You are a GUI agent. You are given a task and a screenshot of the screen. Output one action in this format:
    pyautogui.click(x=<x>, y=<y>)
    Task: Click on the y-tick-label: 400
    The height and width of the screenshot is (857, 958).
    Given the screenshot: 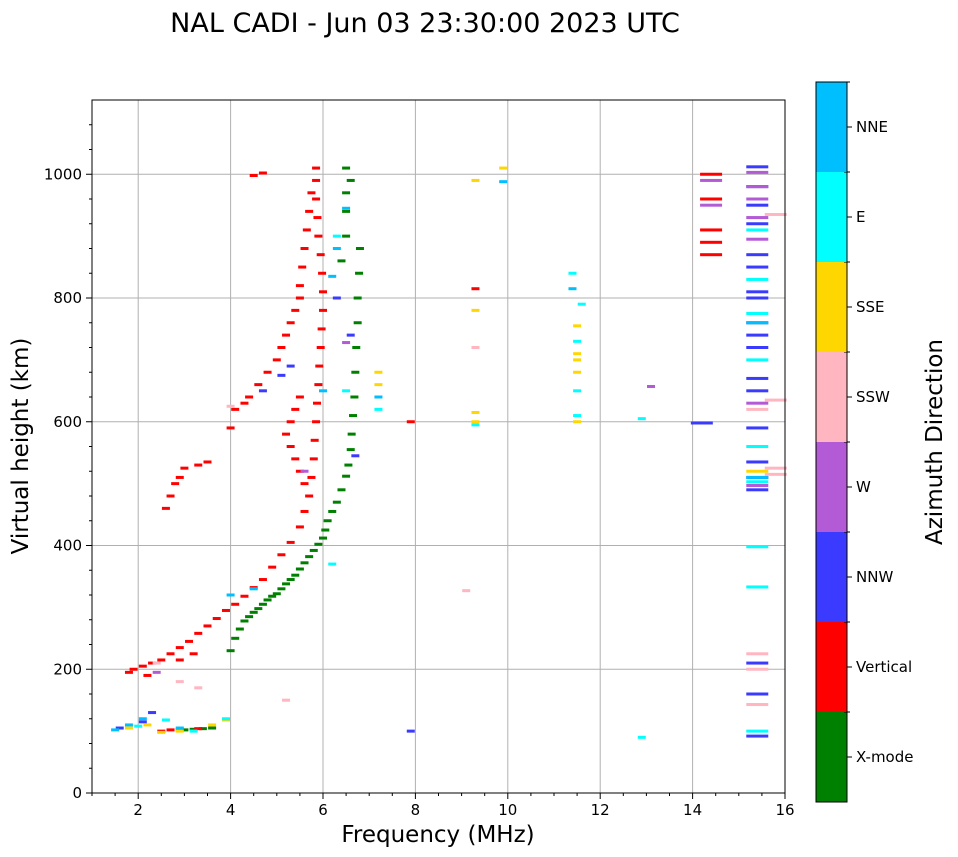 What is the action you would take?
    pyautogui.click(x=67, y=546)
    